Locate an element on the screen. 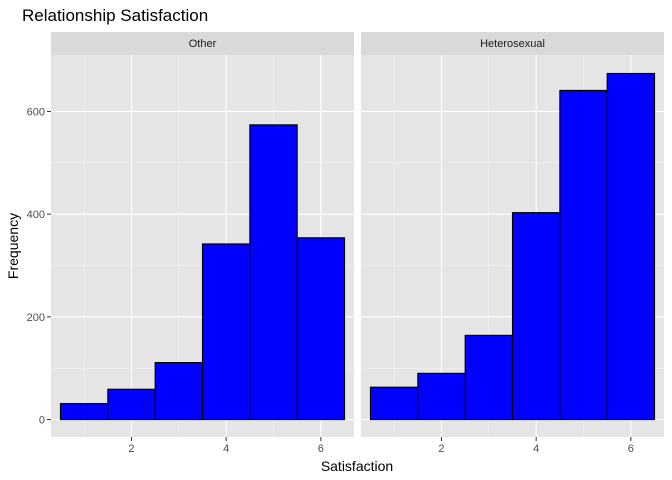  facet-strip-label: Other is located at coordinates (203, 44).